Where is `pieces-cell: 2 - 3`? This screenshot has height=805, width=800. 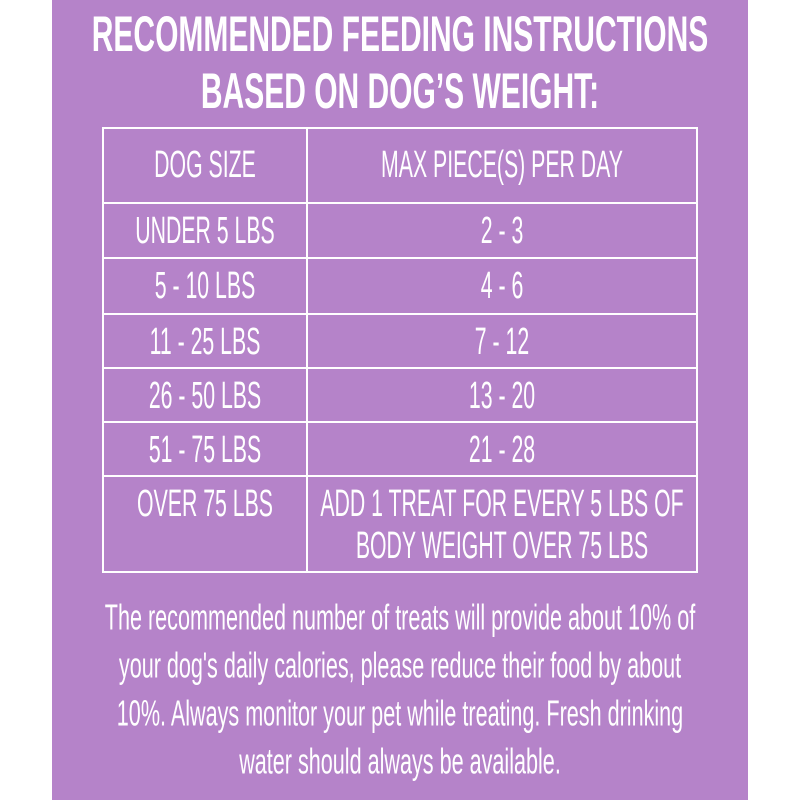
pieces-cell: 2 - 3 is located at coordinates (502, 229).